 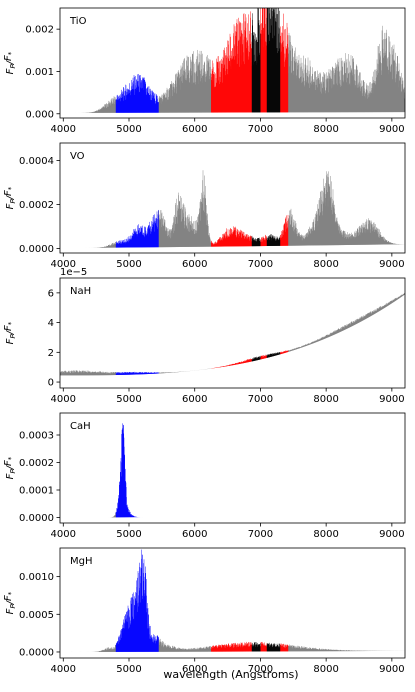 What do you see at coordinates (73, 272) in the screenshot?
I see `y-offset-label: 1e−5` at bounding box center [73, 272].